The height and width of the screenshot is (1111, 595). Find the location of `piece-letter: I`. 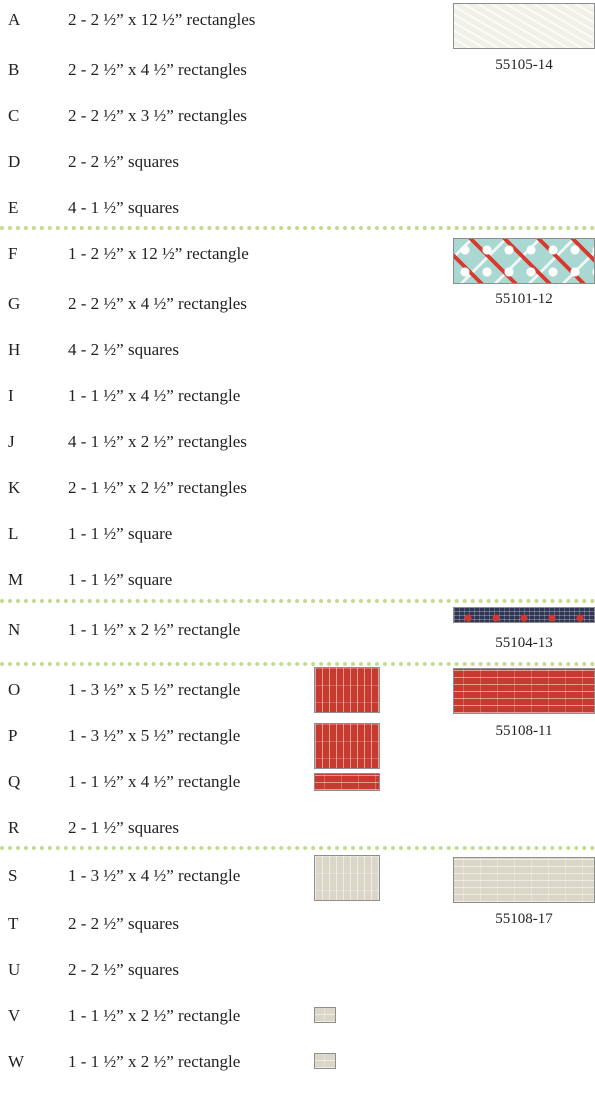

piece-letter: I is located at coordinates (11, 395).